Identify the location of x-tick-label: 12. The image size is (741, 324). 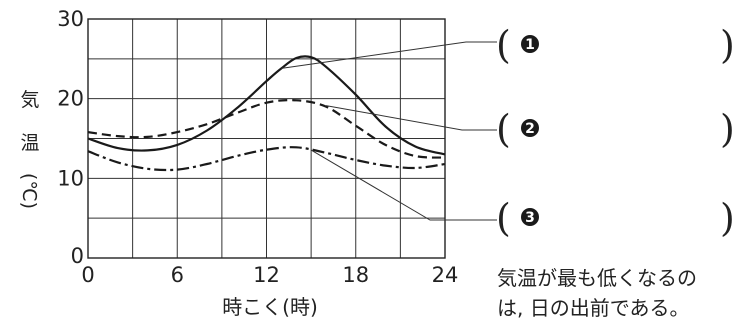
(266, 275).